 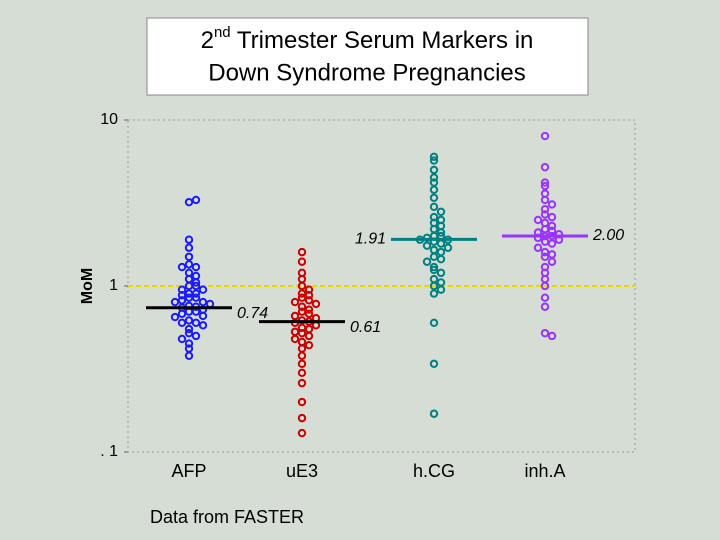 I want to click on x-tick-label: inh.A, so click(x=544, y=471).